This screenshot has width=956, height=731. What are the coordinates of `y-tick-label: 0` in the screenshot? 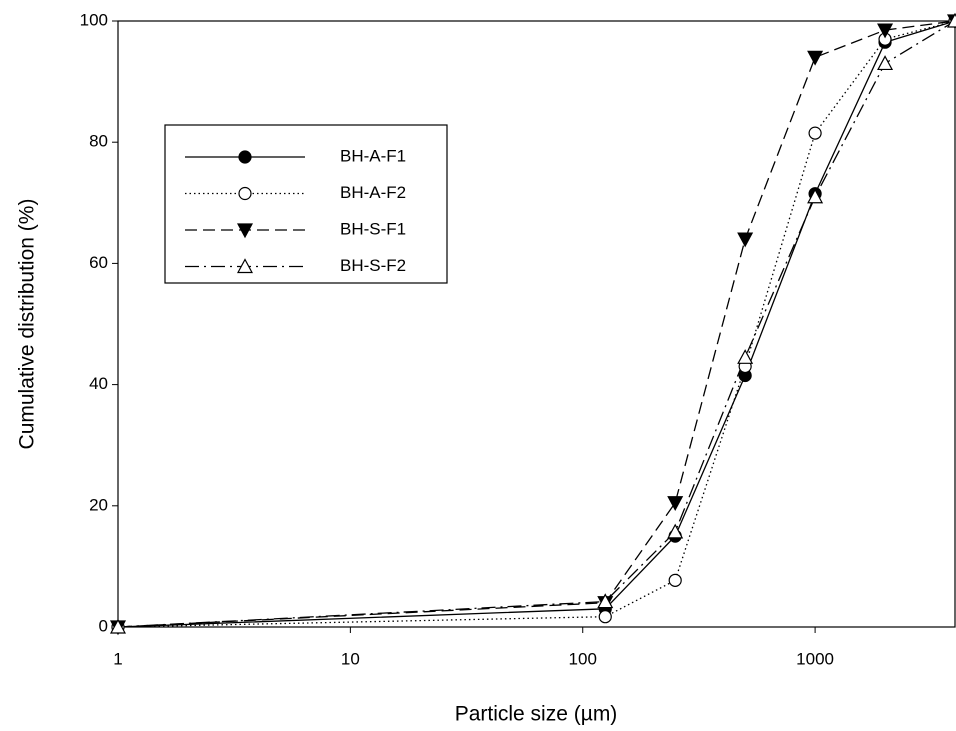 It's located at (103, 625).